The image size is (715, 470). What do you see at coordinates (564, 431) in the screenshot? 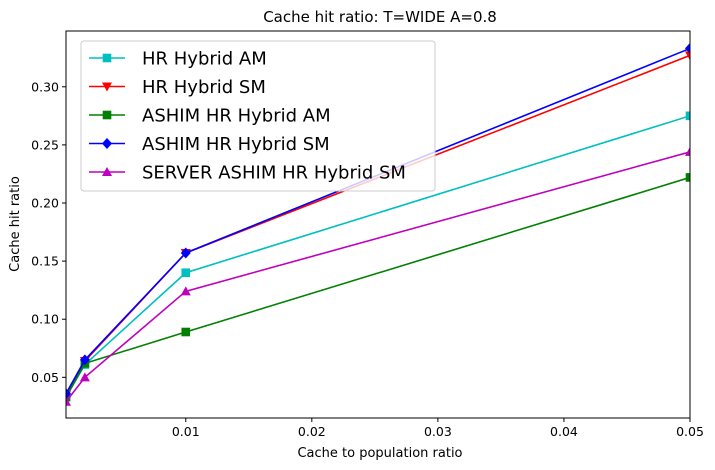
I see `x-tick-label: 0.04` at bounding box center [564, 431].